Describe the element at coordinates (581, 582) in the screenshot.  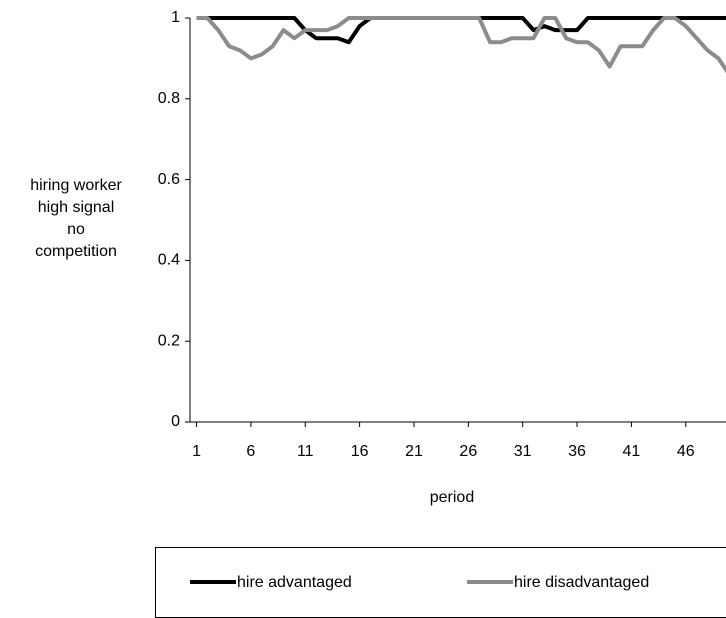
I see `legend-label: hire disadvantaged` at that location.